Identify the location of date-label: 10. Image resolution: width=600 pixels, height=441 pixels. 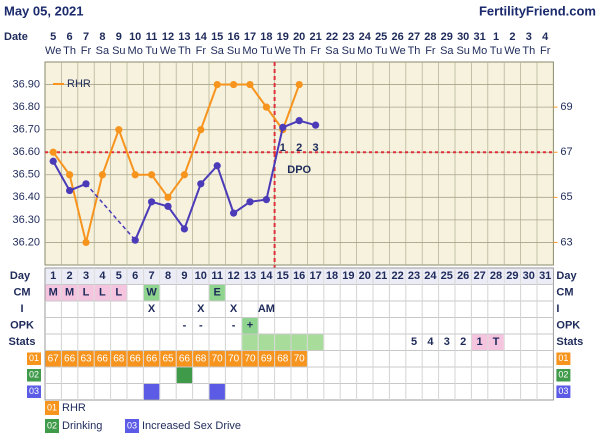
(135, 37).